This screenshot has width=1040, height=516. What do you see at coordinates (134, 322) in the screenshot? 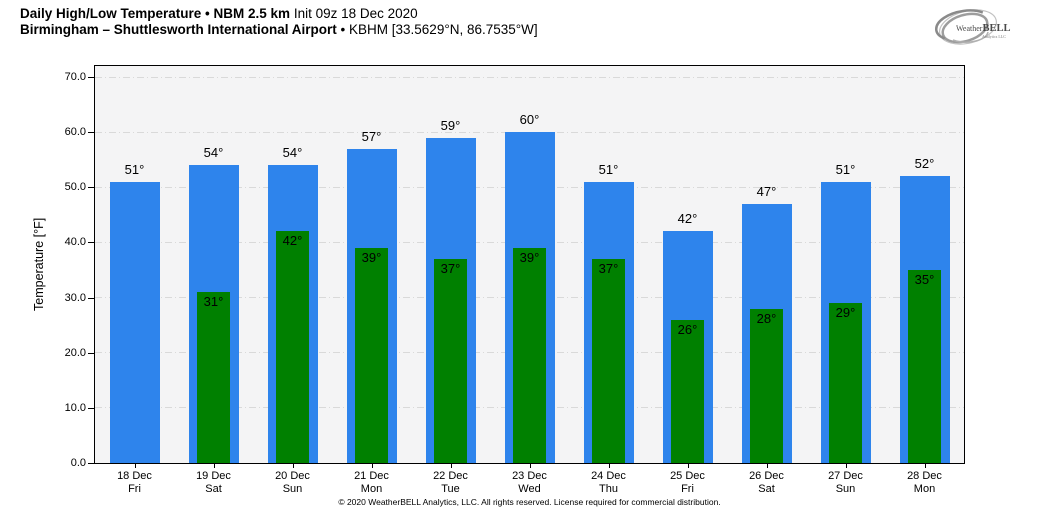
I see `high-bar` at bounding box center [134, 322].